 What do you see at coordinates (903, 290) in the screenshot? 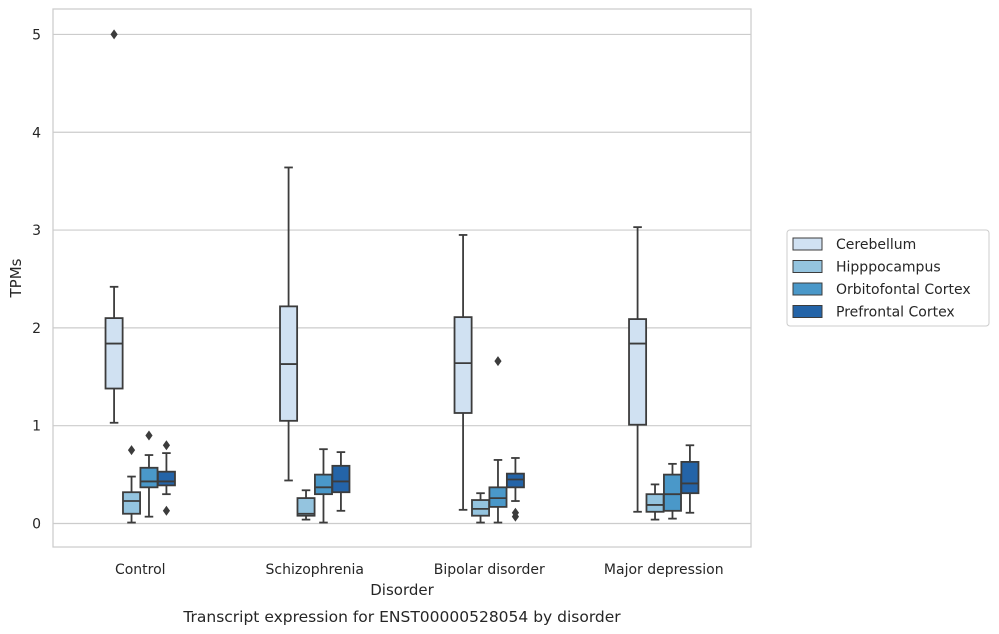
I see `legend-label: Orbitofontal Cortex` at bounding box center [903, 290].